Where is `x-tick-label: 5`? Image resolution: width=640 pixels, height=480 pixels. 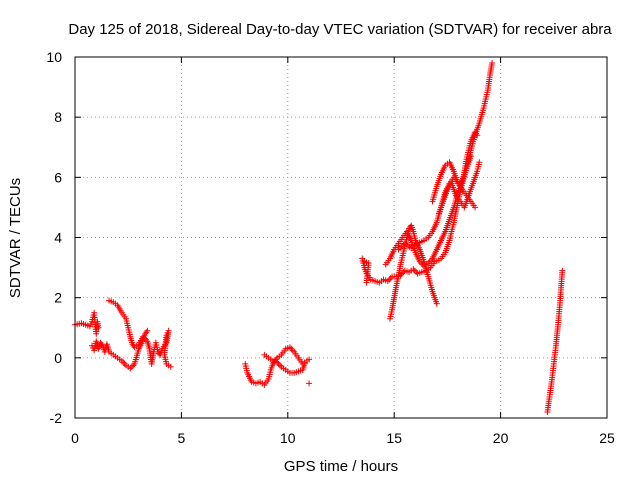 x-tick-label: 5 is located at coordinates (182, 438).